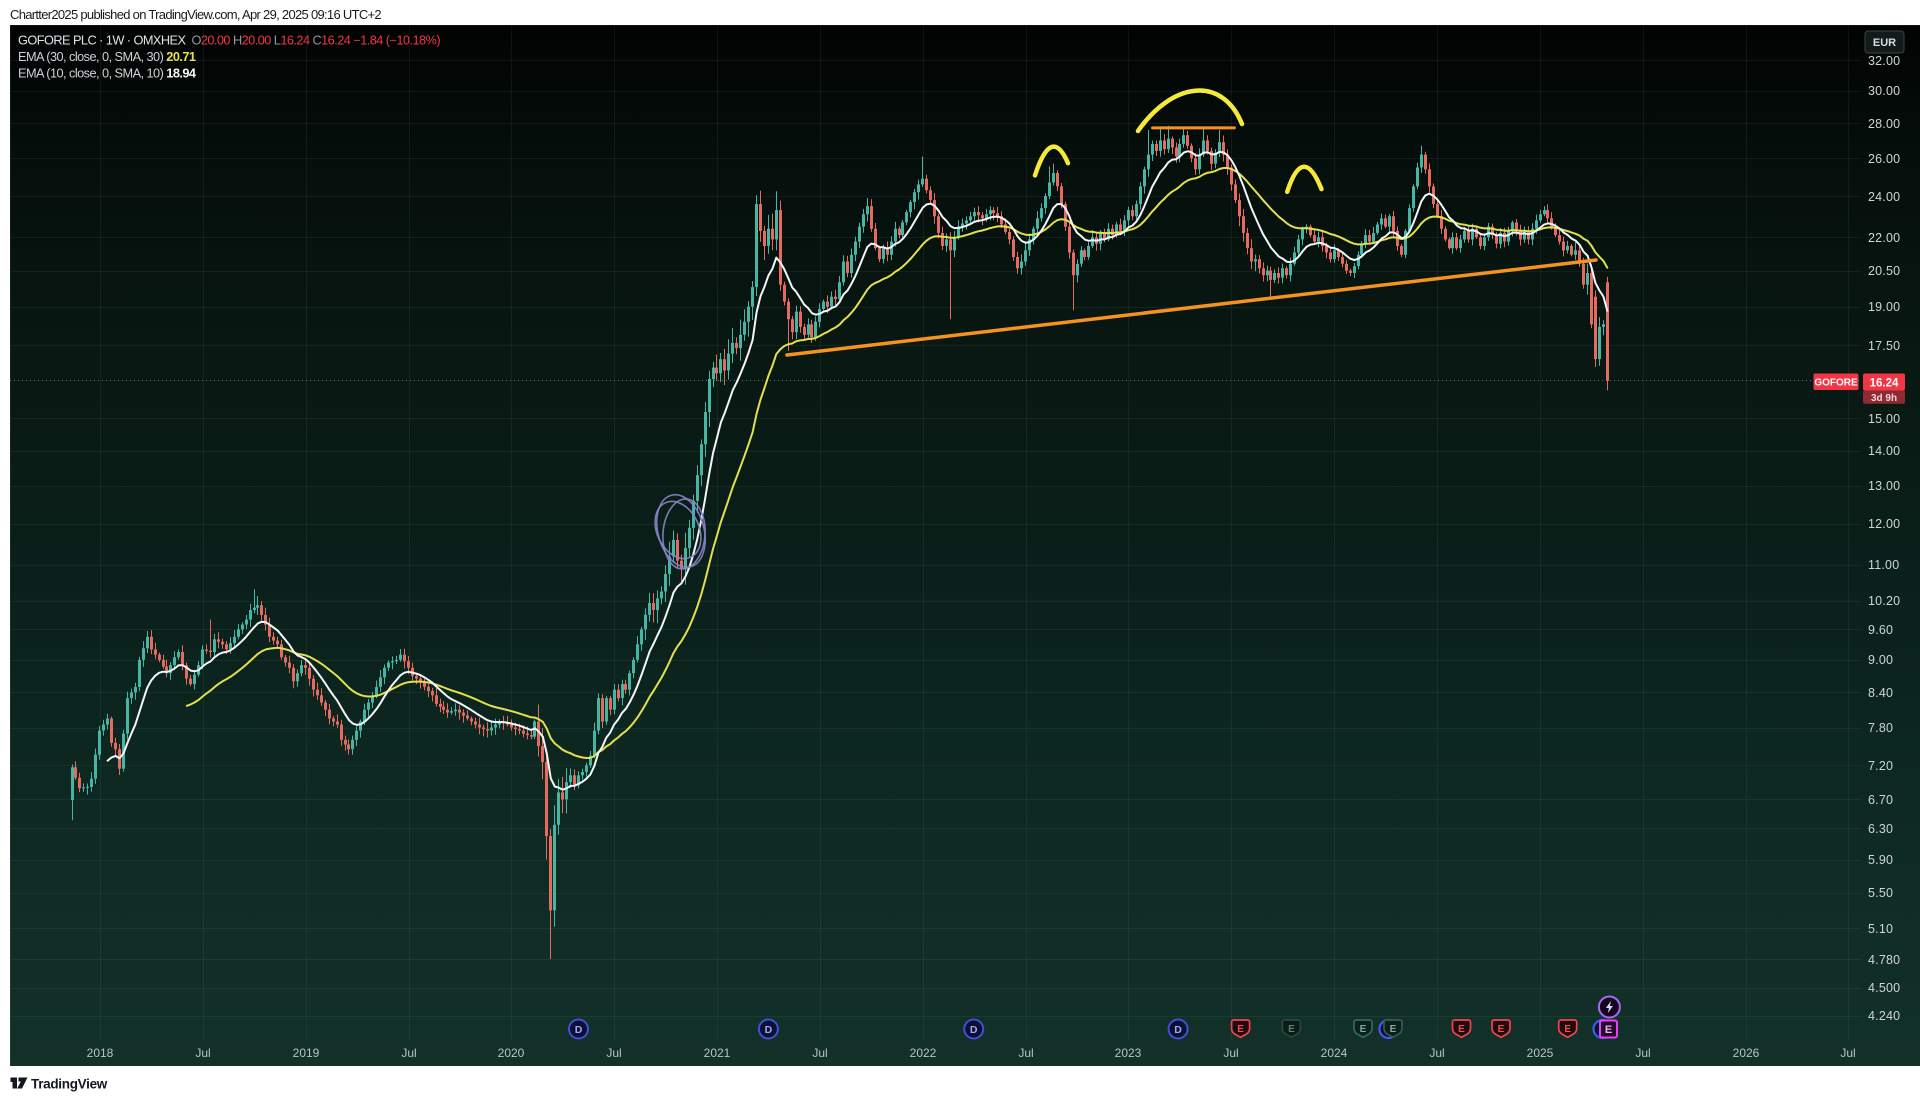 This screenshot has width=1920, height=1099. What do you see at coordinates (1880, 860) in the screenshot?
I see `svg-text: 5.90` at bounding box center [1880, 860].